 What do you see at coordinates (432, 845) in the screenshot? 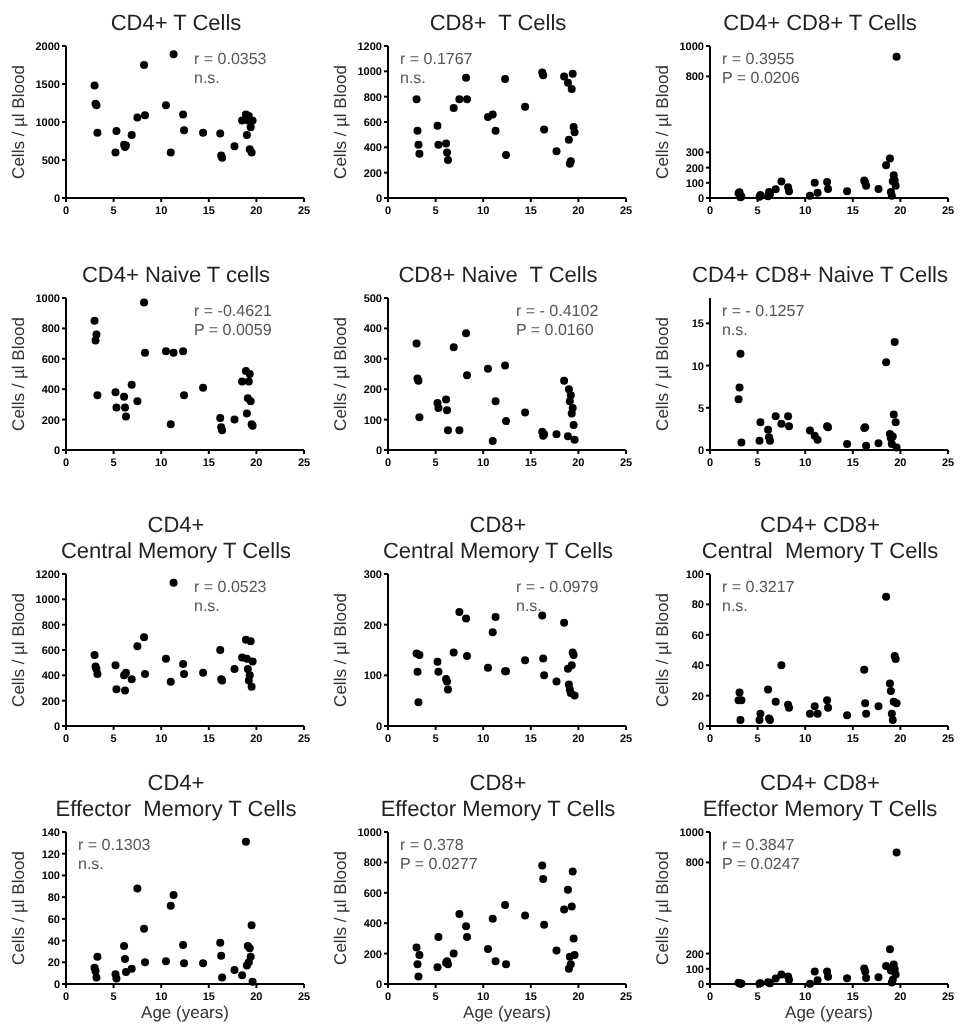
I see `annotation: r = 0.378` at bounding box center [432, 845].